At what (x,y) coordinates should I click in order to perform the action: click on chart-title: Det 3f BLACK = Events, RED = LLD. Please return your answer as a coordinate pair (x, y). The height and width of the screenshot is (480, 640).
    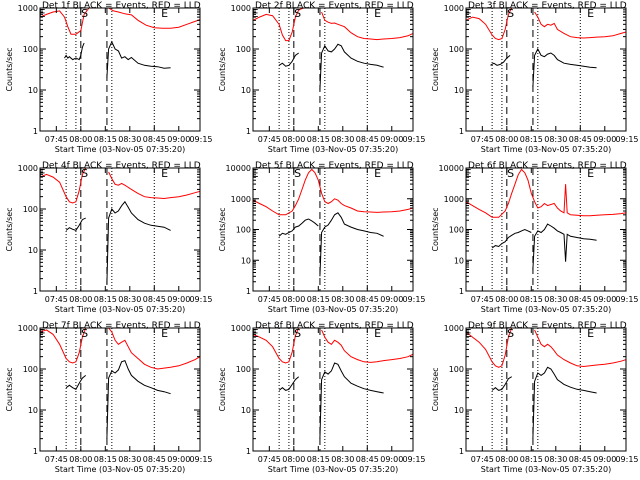
    Looking at the image, I should click on (547, 6).